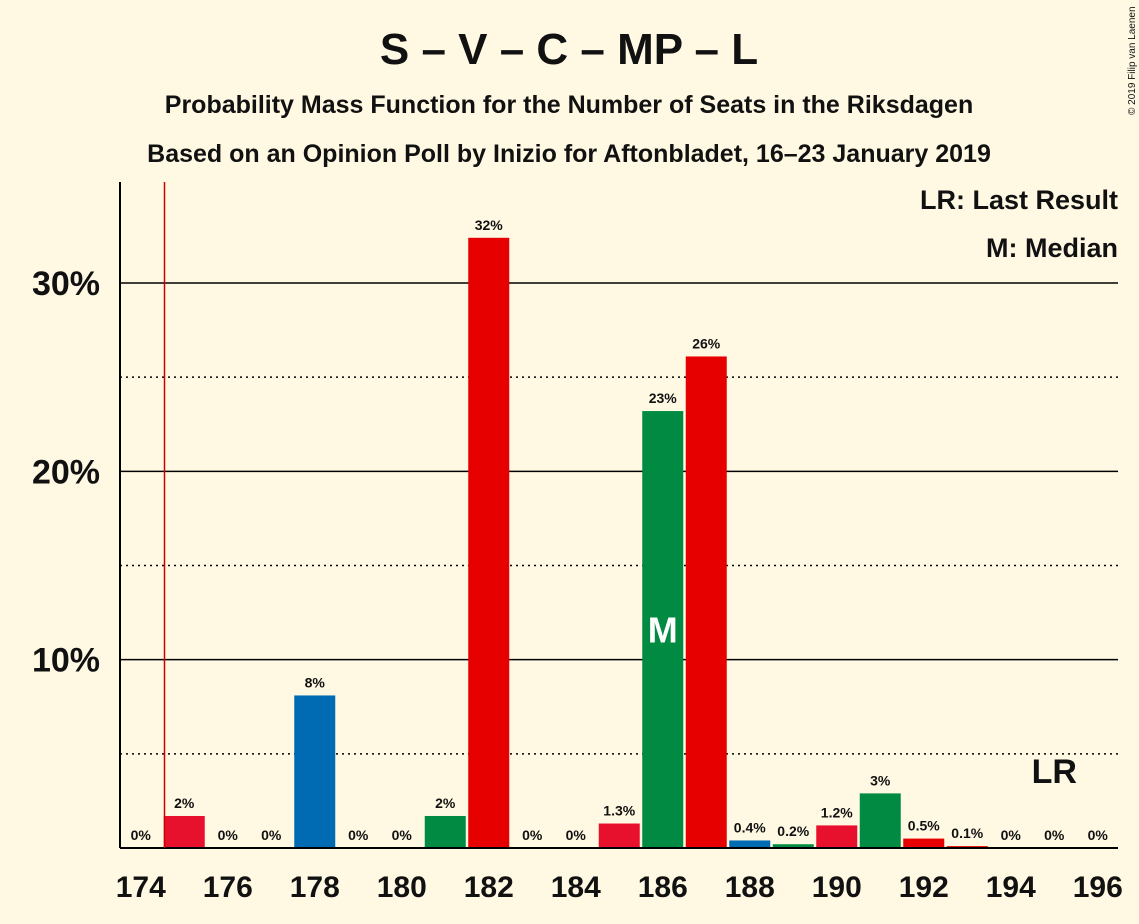 Image resolution: width=1139 pixels, height=924 pixels. I want to click on data-label: 3%, so click(880, 780).